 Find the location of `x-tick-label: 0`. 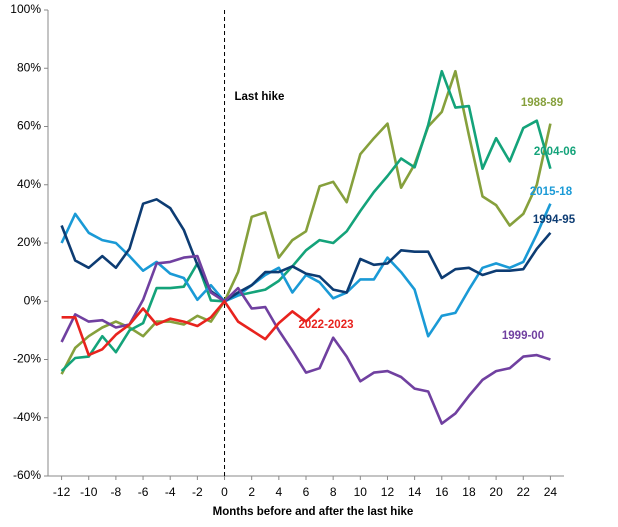

x-tick-label: 0 is located at coordinates (224, 492).